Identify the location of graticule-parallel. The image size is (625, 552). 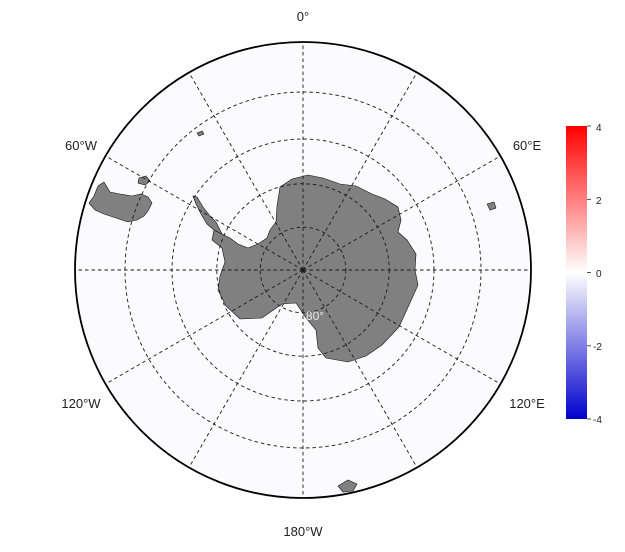
(303, 270).